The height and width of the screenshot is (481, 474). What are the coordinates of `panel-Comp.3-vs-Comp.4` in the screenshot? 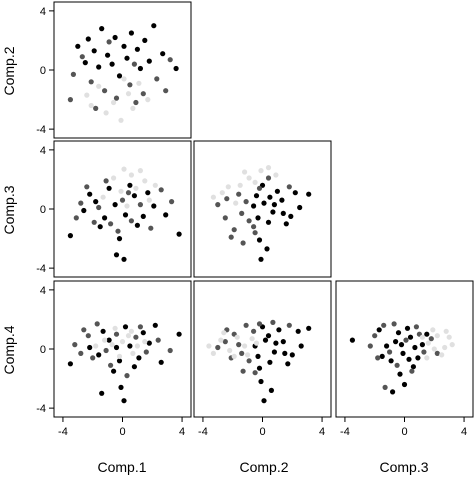 It's located at (404, 349).